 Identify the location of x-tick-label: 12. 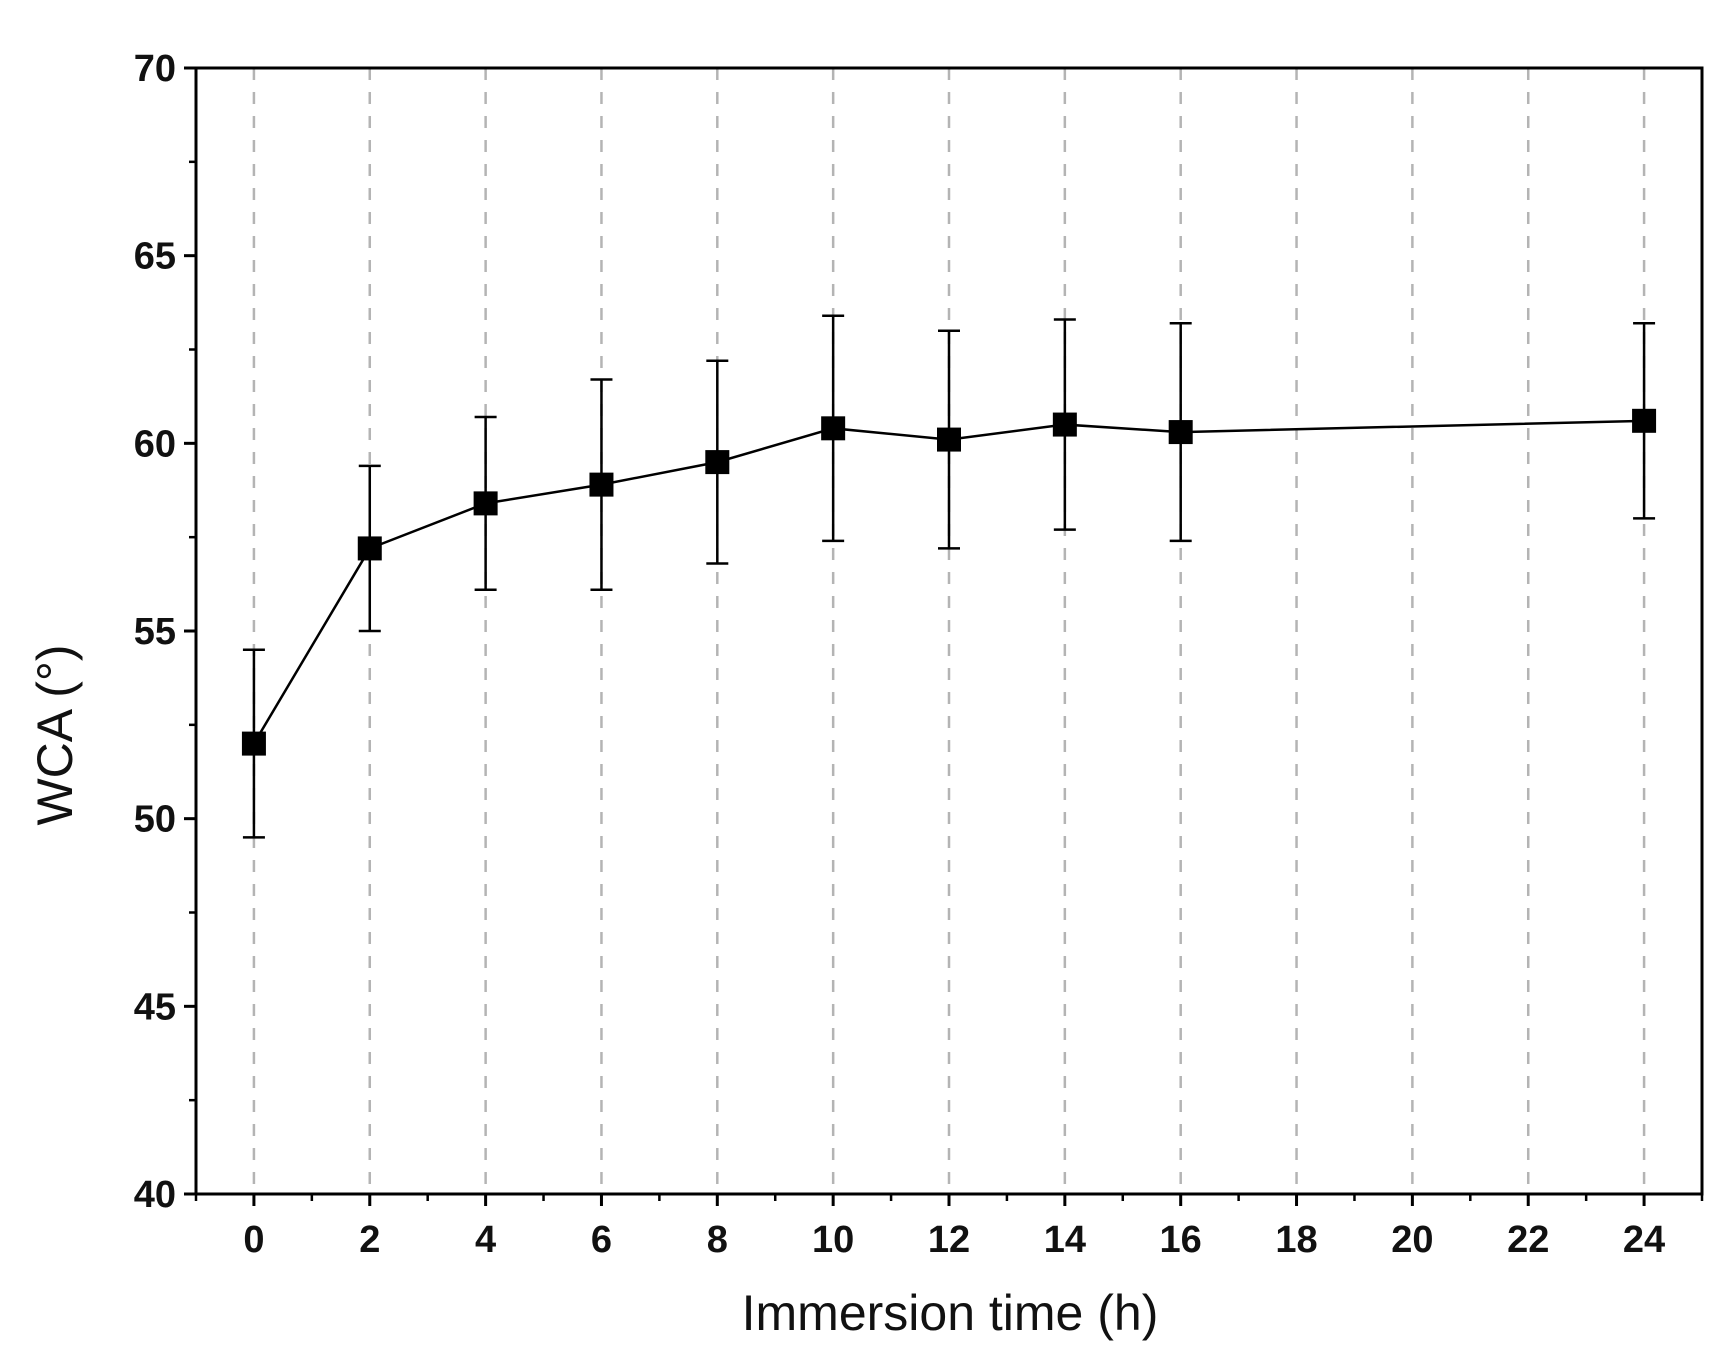
(949, 1240).